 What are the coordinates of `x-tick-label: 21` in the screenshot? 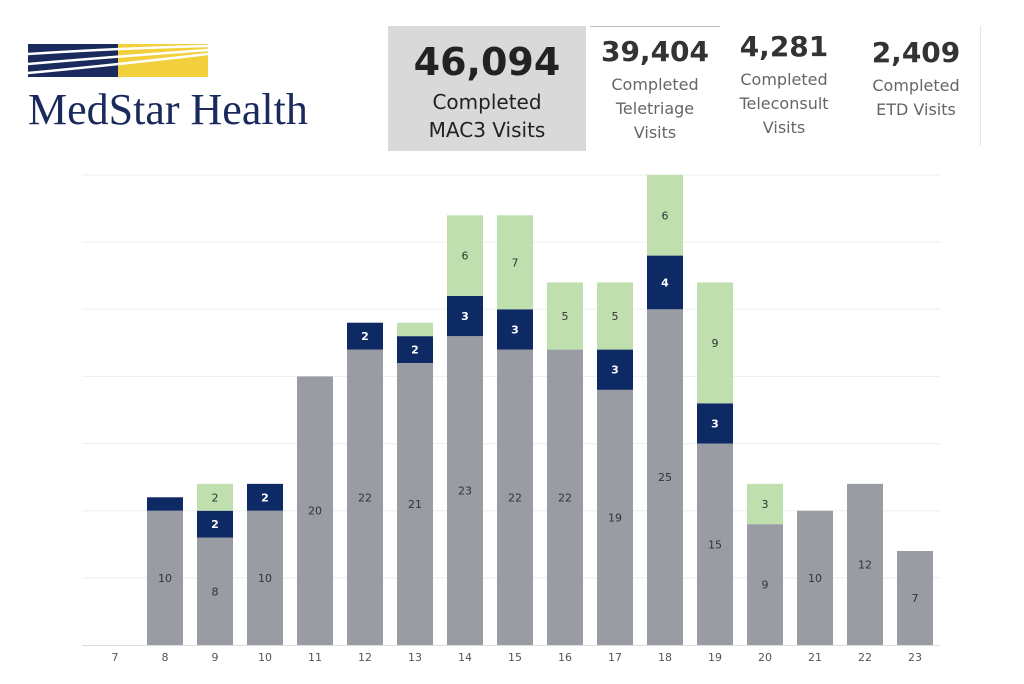 It's located at (815, 657).